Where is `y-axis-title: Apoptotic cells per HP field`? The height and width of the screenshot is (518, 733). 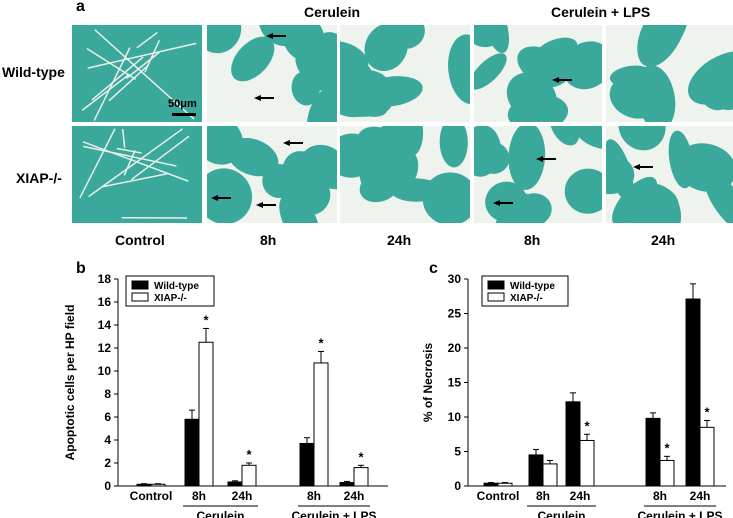 y-axis-title: Apoptotic cells per HP field is located at coordinates (70, 383).